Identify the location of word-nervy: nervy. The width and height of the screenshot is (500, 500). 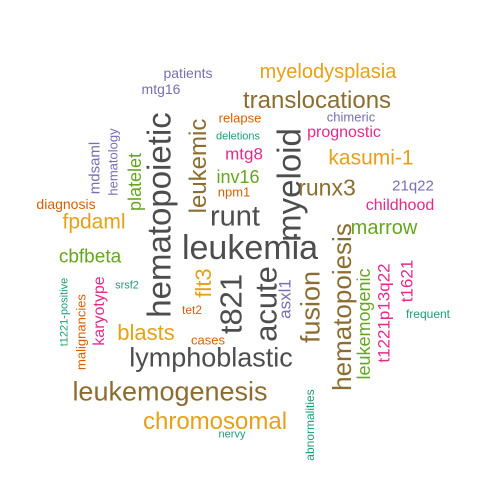
(232, 434).